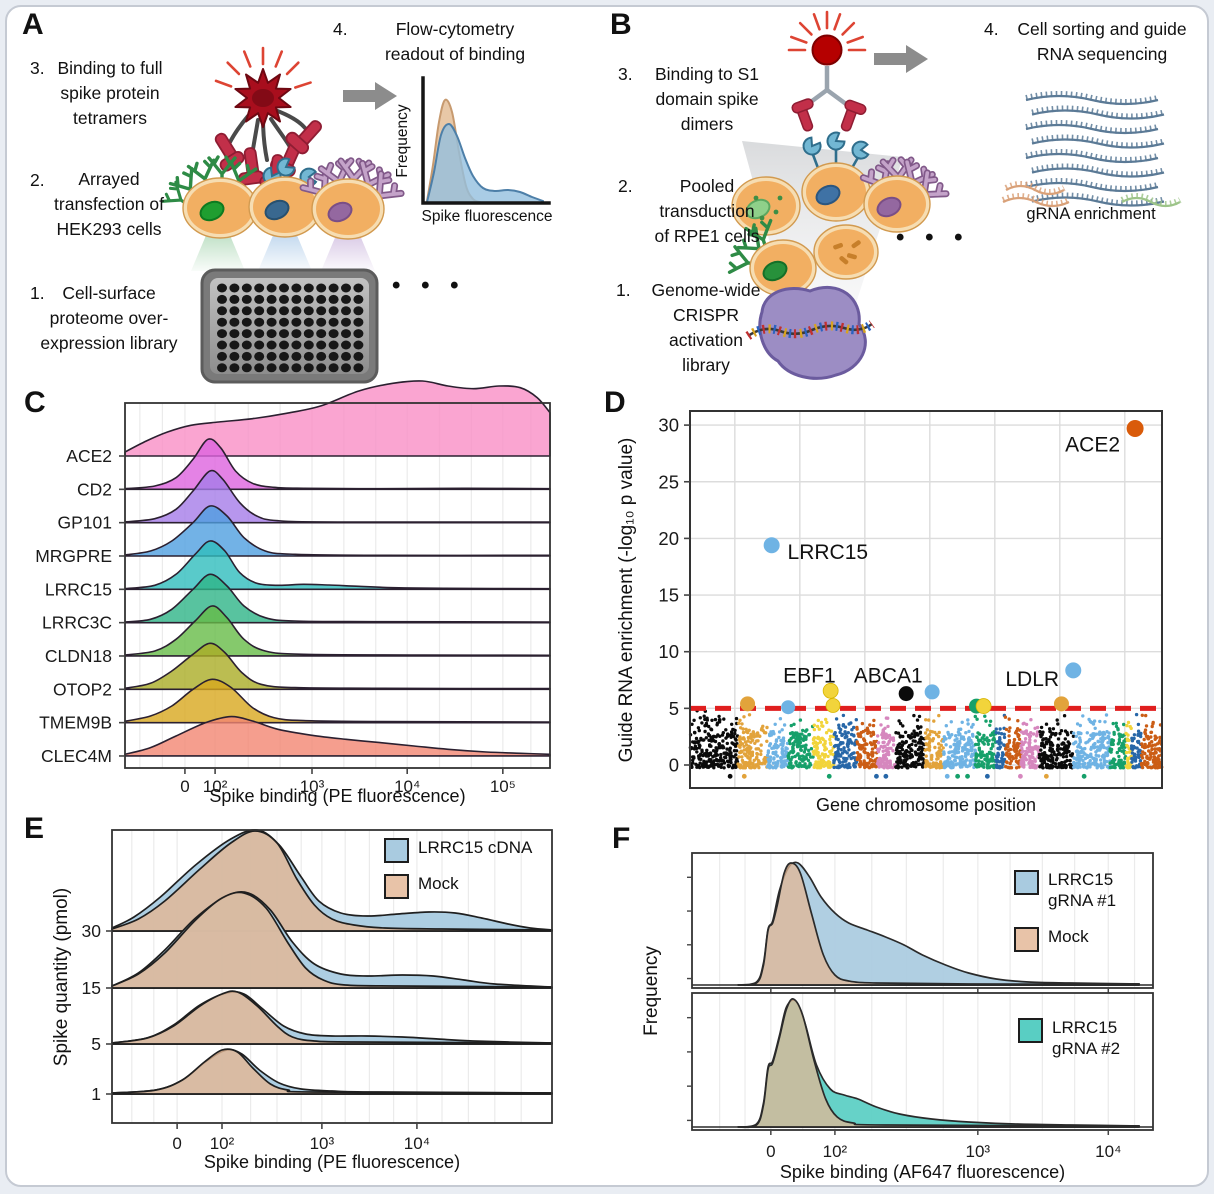  I want to click on arrow-a-icon, so click(370, 96).